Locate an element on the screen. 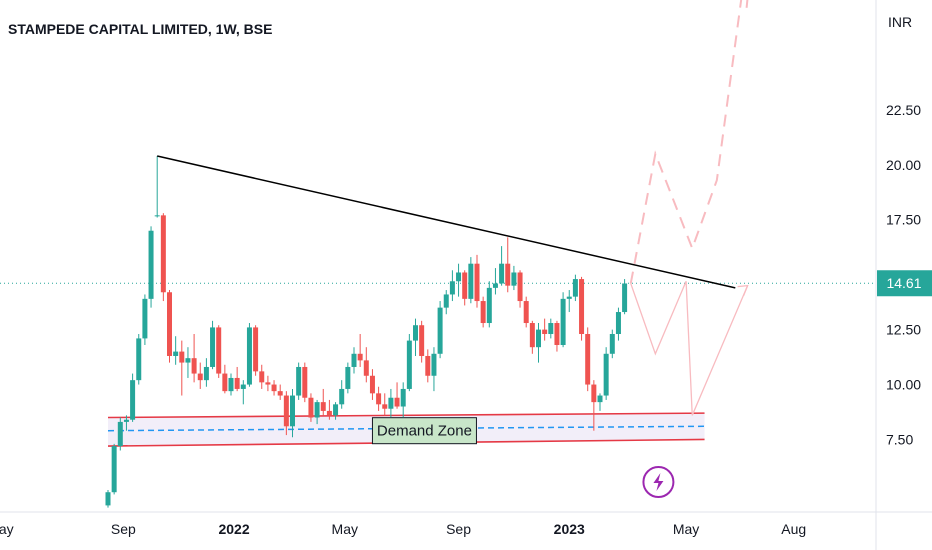  y-tick-label: 17.50 is located at coordinates (903, 220).